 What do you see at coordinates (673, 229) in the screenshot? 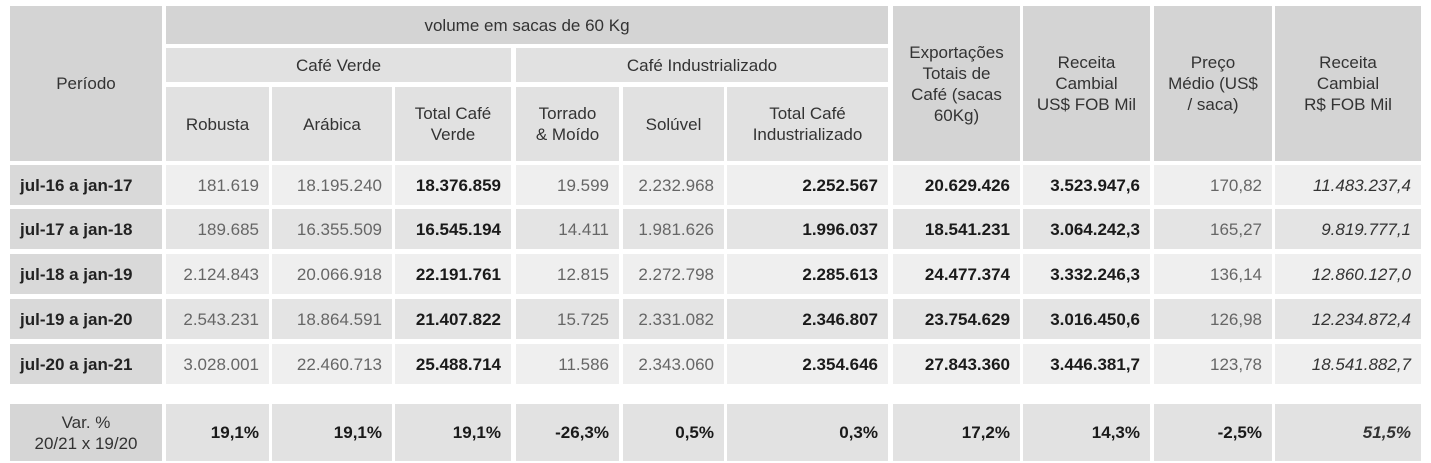
I see `cell-soluvel: 1.981.626` at bounding box center [673, 229].